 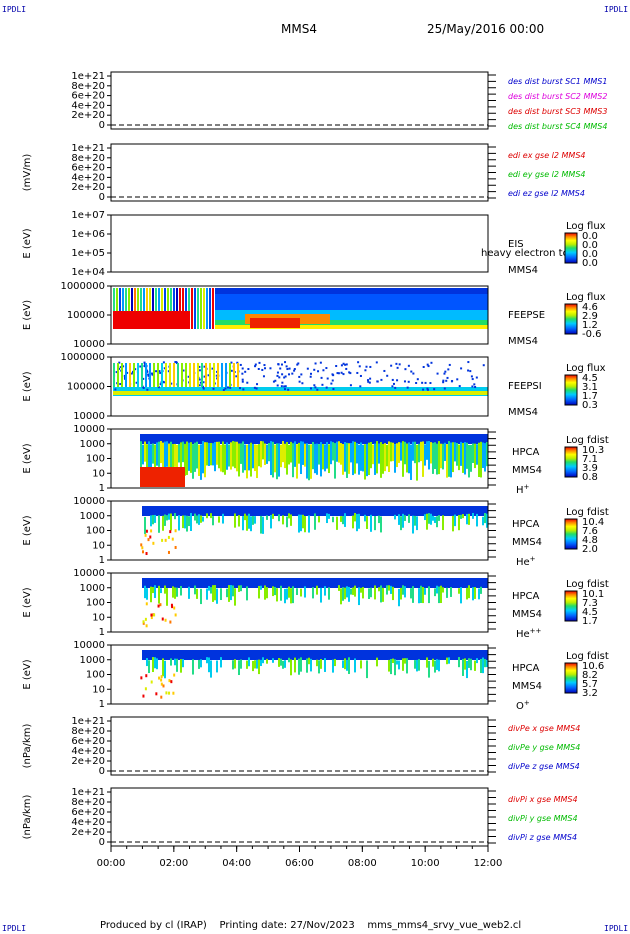 I want to click on x-tick-label: 02:00, so click(x=173, y=863).